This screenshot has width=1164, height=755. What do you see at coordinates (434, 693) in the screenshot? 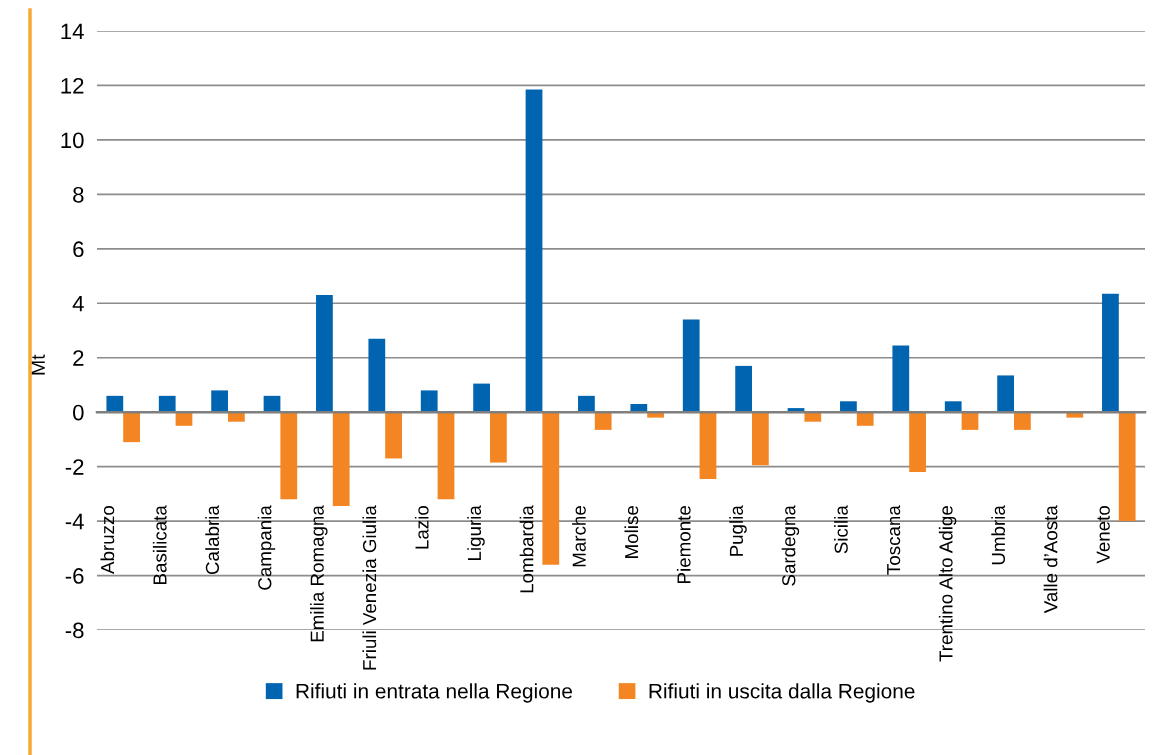
I see `legend-label: Rifiuti in entrata nella Regione` at bounding box center [434, 693].